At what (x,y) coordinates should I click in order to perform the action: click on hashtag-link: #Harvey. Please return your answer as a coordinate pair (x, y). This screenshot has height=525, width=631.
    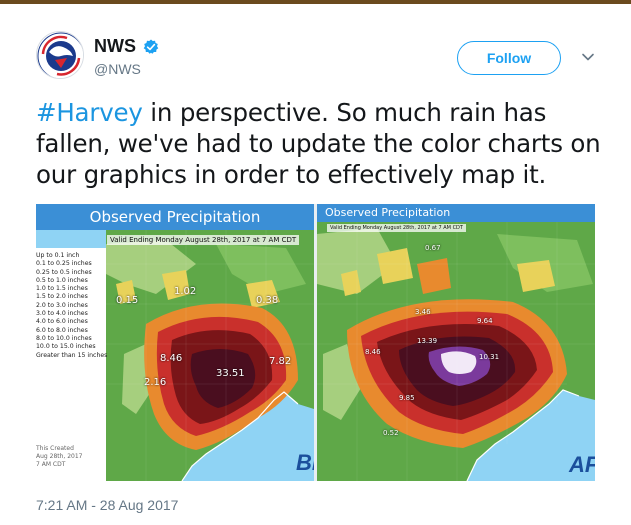
    Looking at the image, I should click on (89, 112).